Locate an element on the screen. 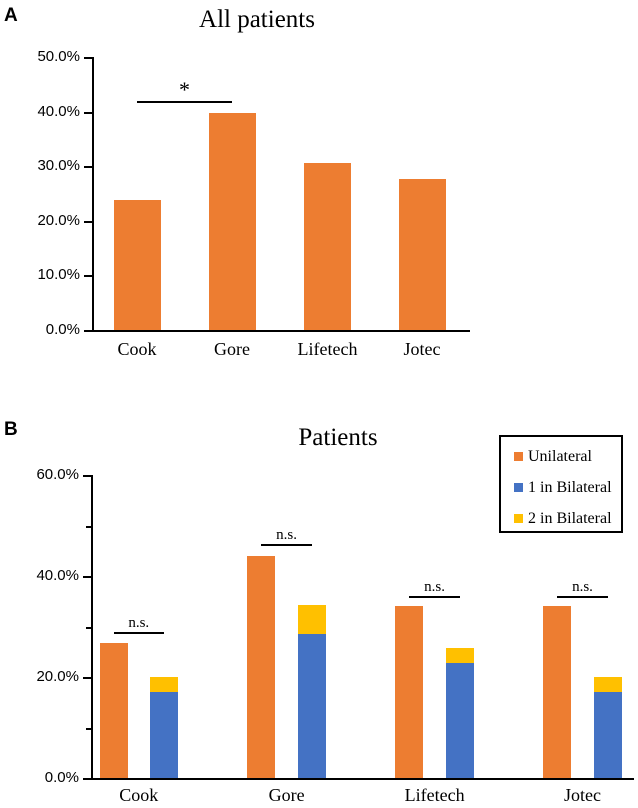 The width and height of the screenshot is (638, 808). legend-label: Unilateral is located at coordinates (560, 456).